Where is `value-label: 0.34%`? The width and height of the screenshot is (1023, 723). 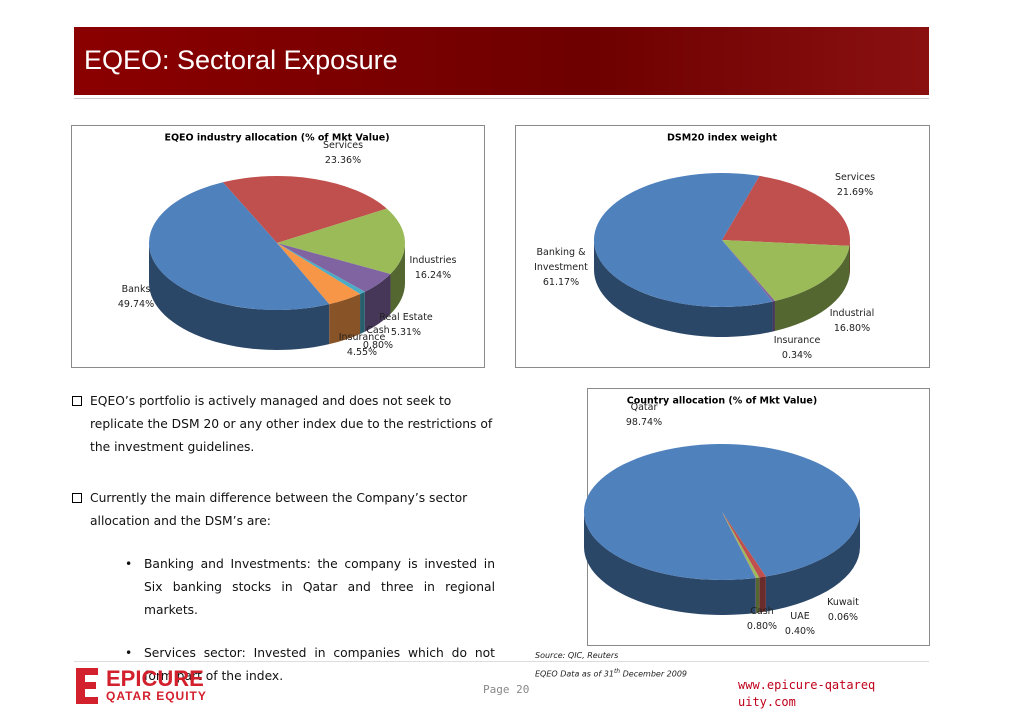 value-label: 0.34% is located at coordinates (797, 355).